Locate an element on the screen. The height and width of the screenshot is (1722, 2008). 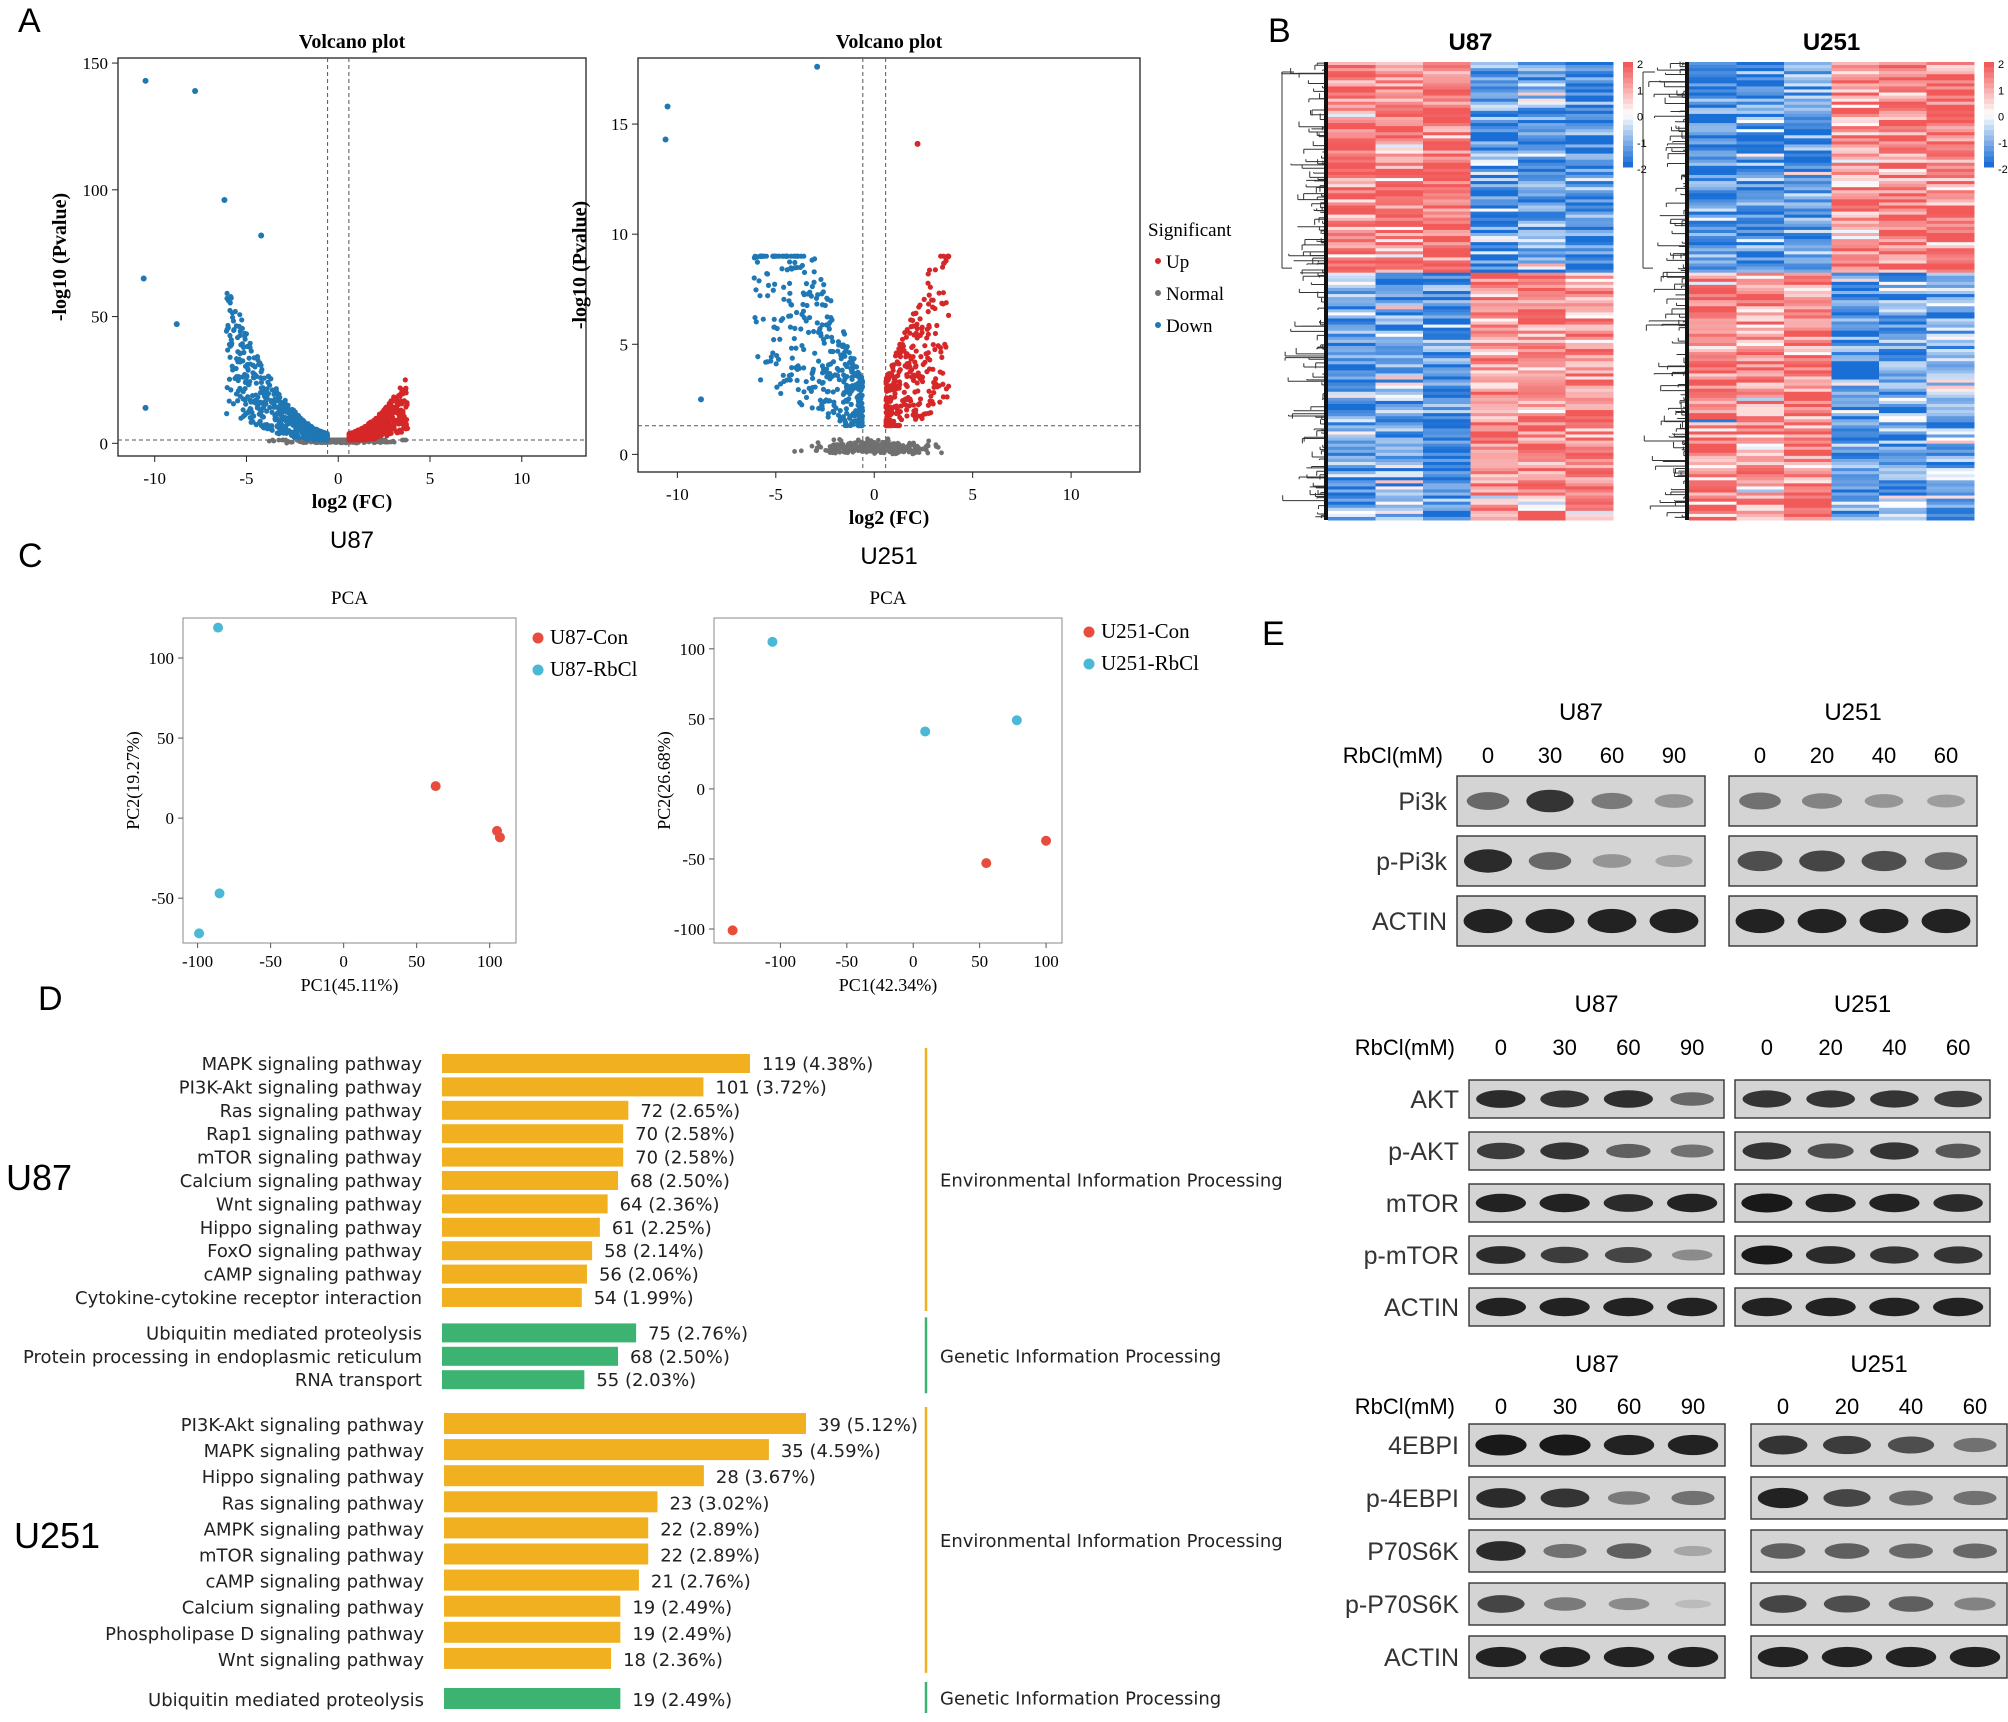
plot-frame is located at coordinates (349, 780).